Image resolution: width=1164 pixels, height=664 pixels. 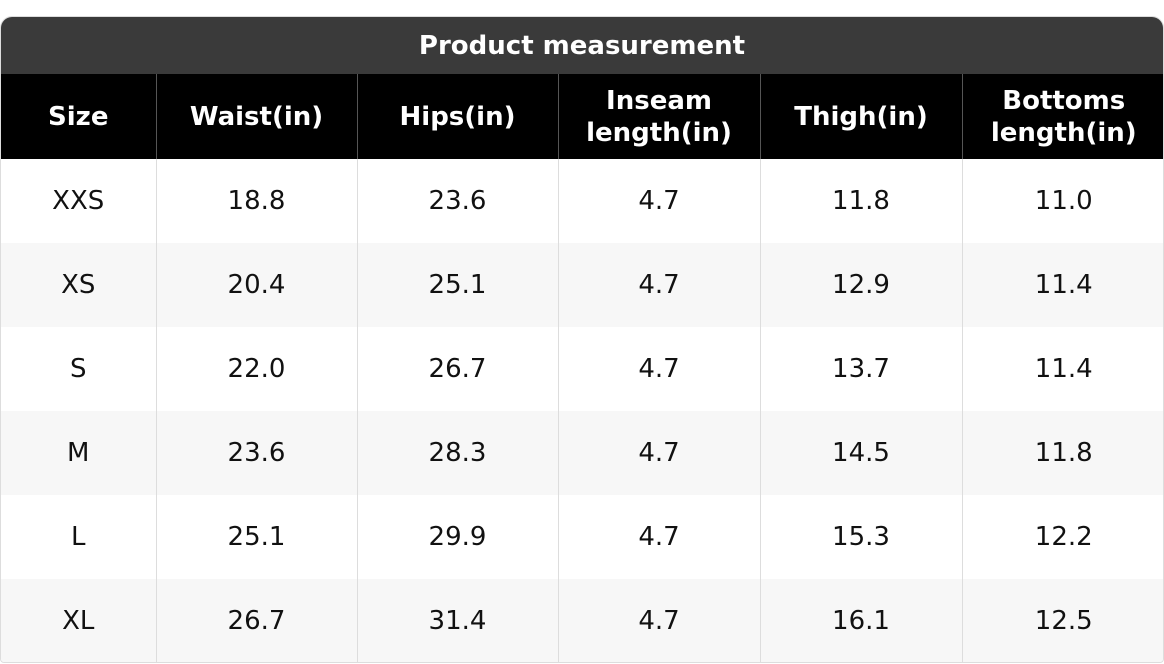 I want to click on size-cell: XL, so click(x=78, y=620).